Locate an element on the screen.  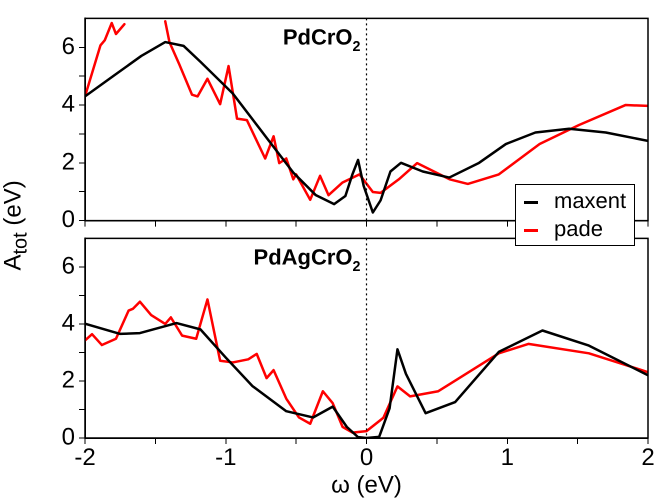
x-axis-title: ω (eV) is located at coordinates (366, 485).